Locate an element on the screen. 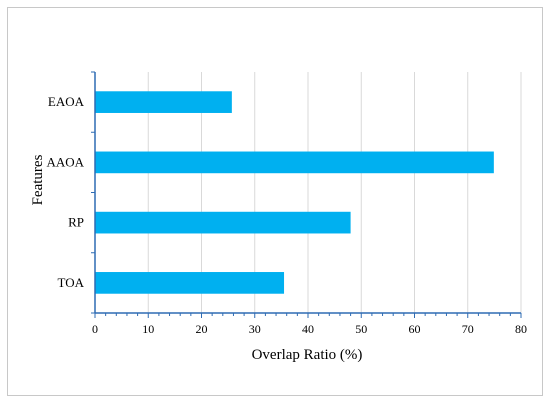  category-label-aaoa: AAOA is located at coordinates (65, 161).